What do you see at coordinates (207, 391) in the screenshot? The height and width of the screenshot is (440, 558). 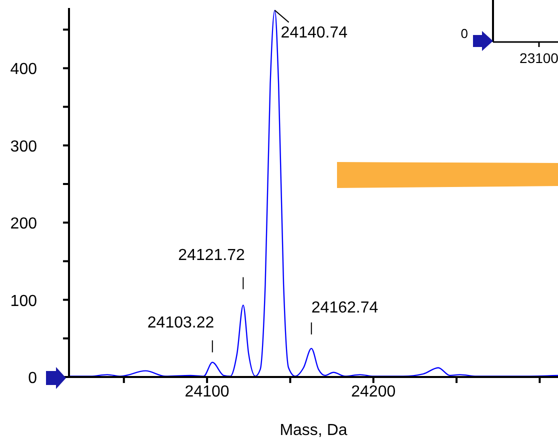 I see `x-tick-label: 24100` at bounding box center [207, 391].